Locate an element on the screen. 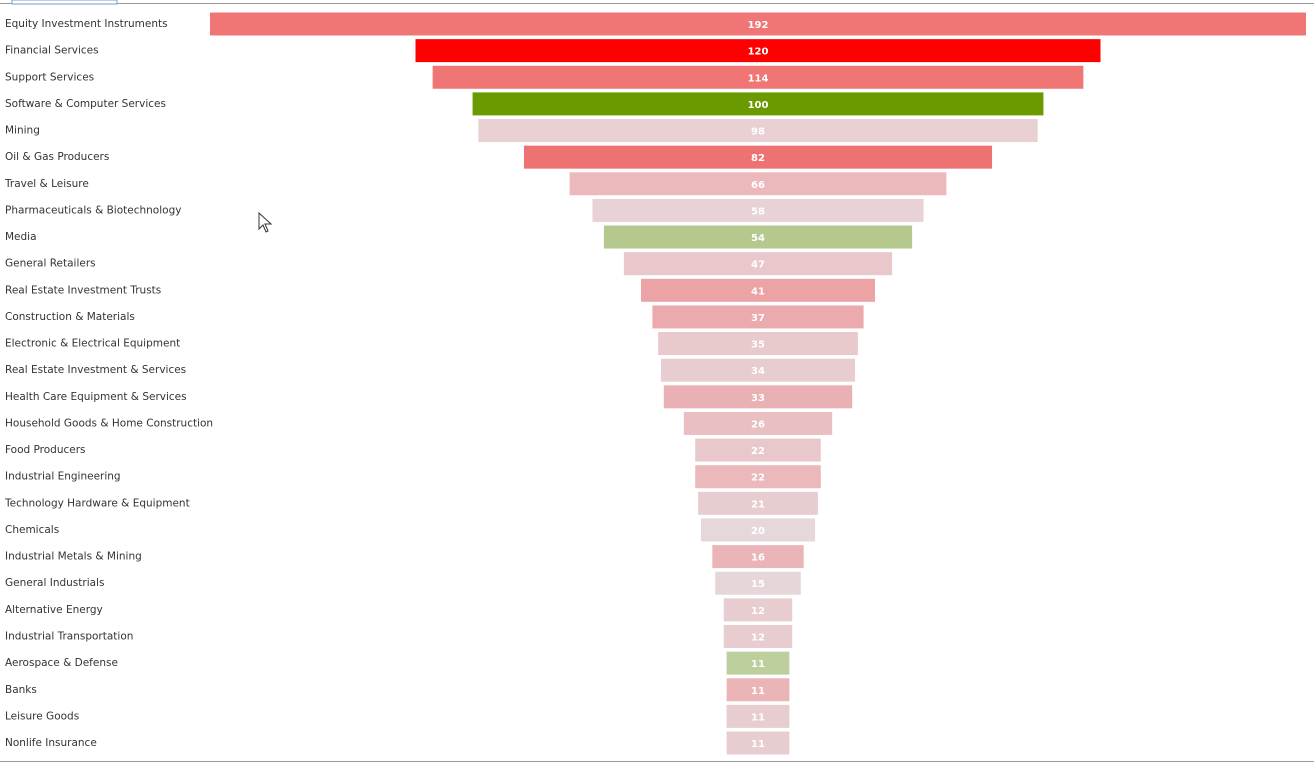 This screenshot has width=1314, height=765. category-label: Nonlife Insurance is located at coordinates (51, 743).